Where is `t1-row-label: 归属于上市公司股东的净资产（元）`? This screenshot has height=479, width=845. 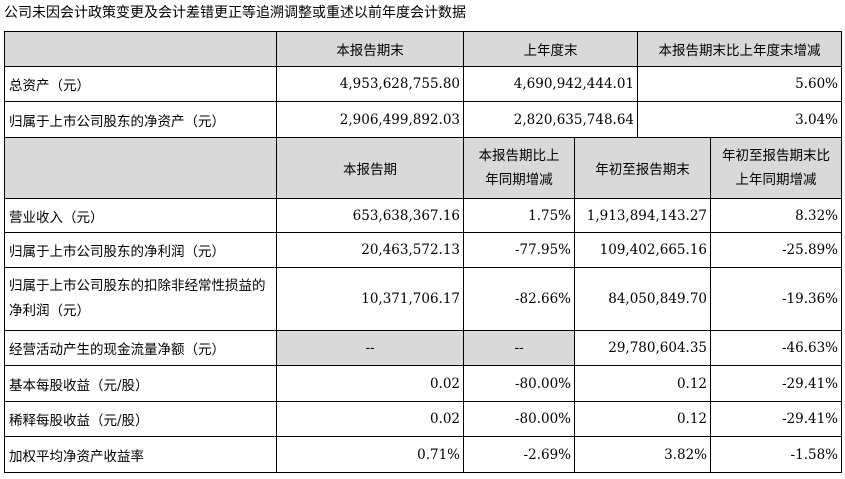 t1-row-label: 归属于上市公司股东的净资产（元） is located at coordinates (140, 119).